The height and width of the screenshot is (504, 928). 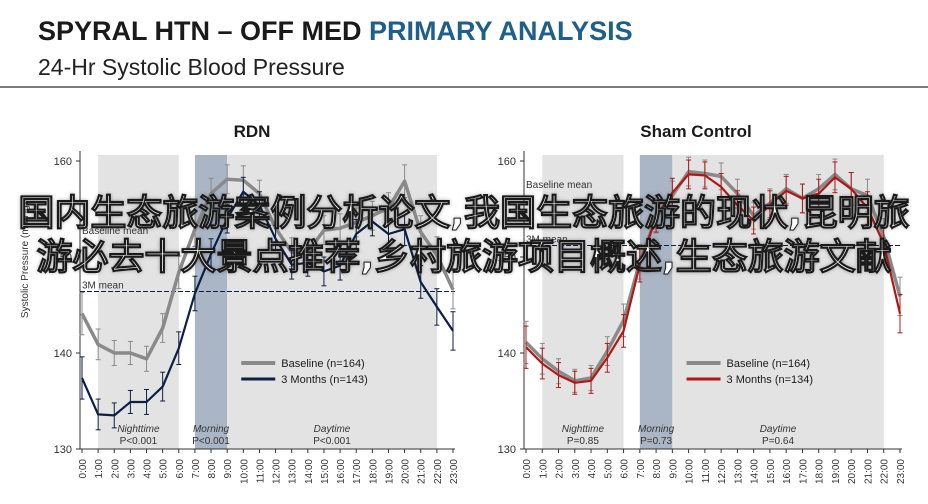 I want to click on rdn-x-tick-label: 17:00, so click(x=357, y=471).